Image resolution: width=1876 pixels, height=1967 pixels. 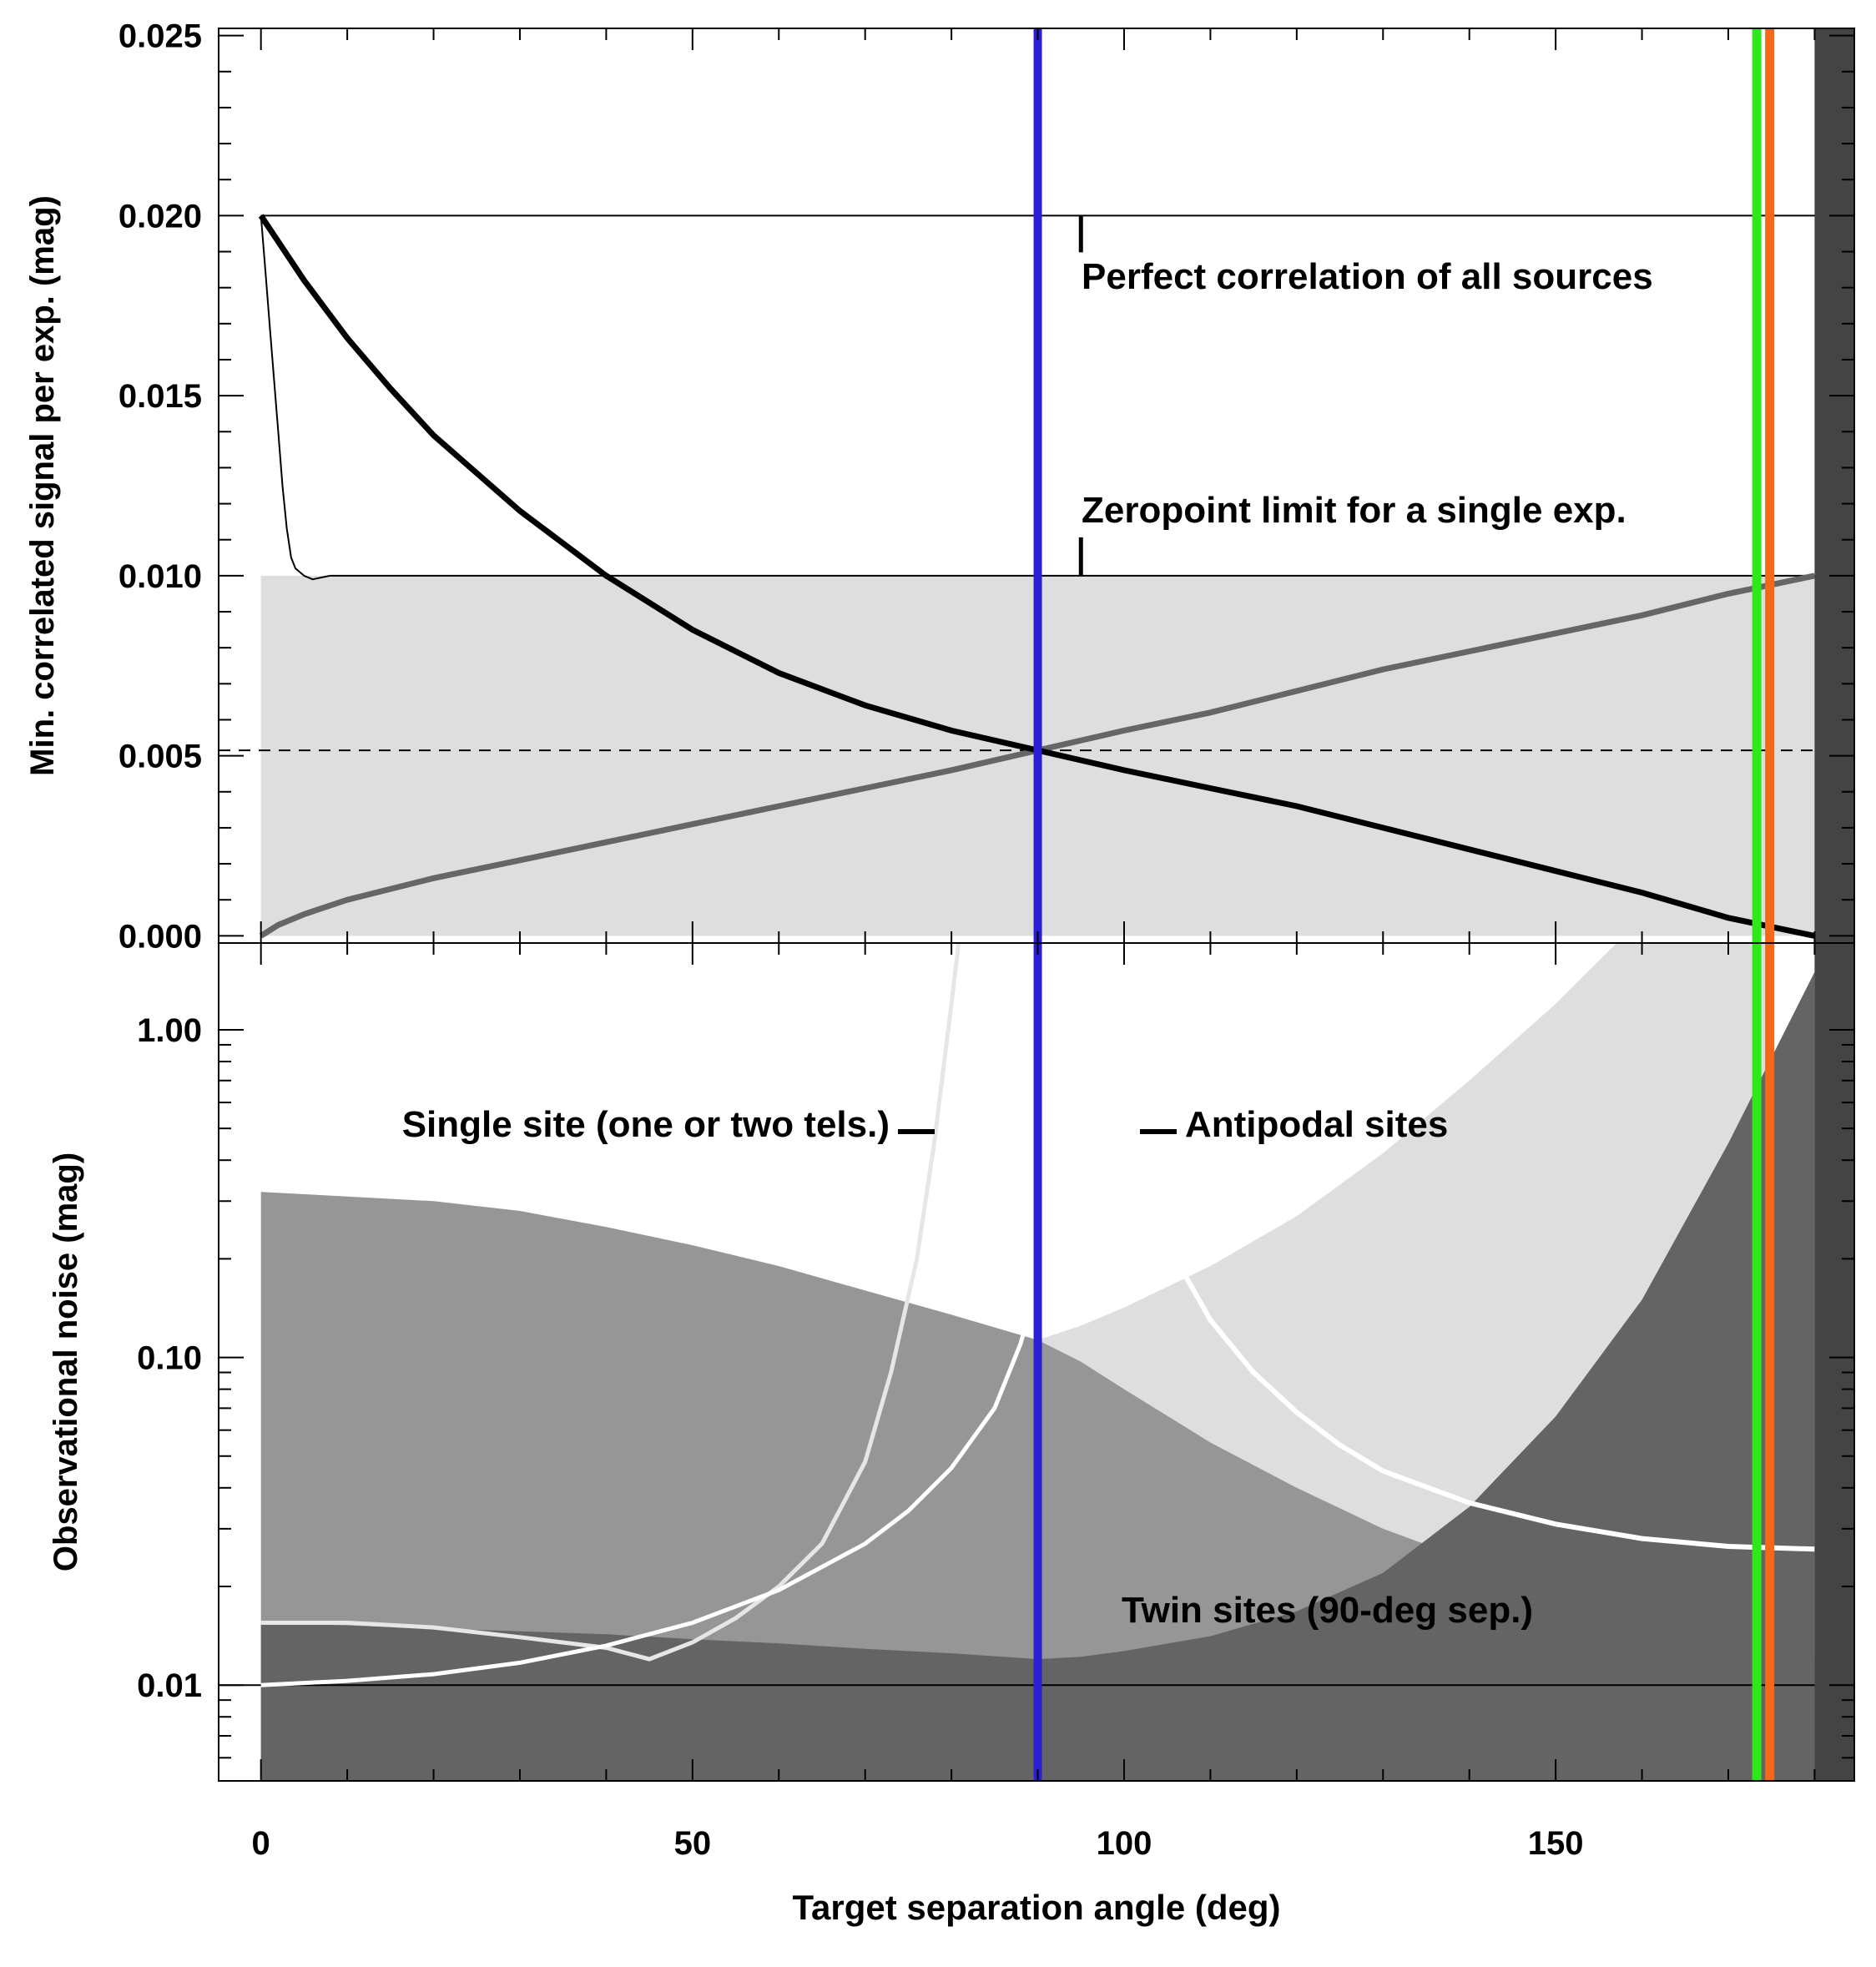 What do you see at coordinates (646, 1124) in the screenshot?
I see `annotation-single-site: Single site (one or two tels.)` at bounding box center [646, 1124].